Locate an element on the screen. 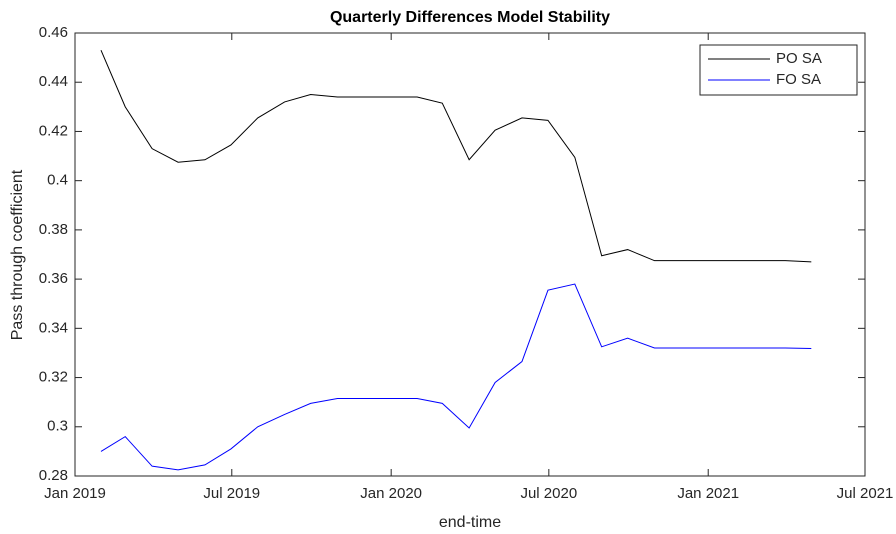 This screenshot has width=896, height=534. x-tick-label: Jan 2019 is located at coordinates (75, 493).